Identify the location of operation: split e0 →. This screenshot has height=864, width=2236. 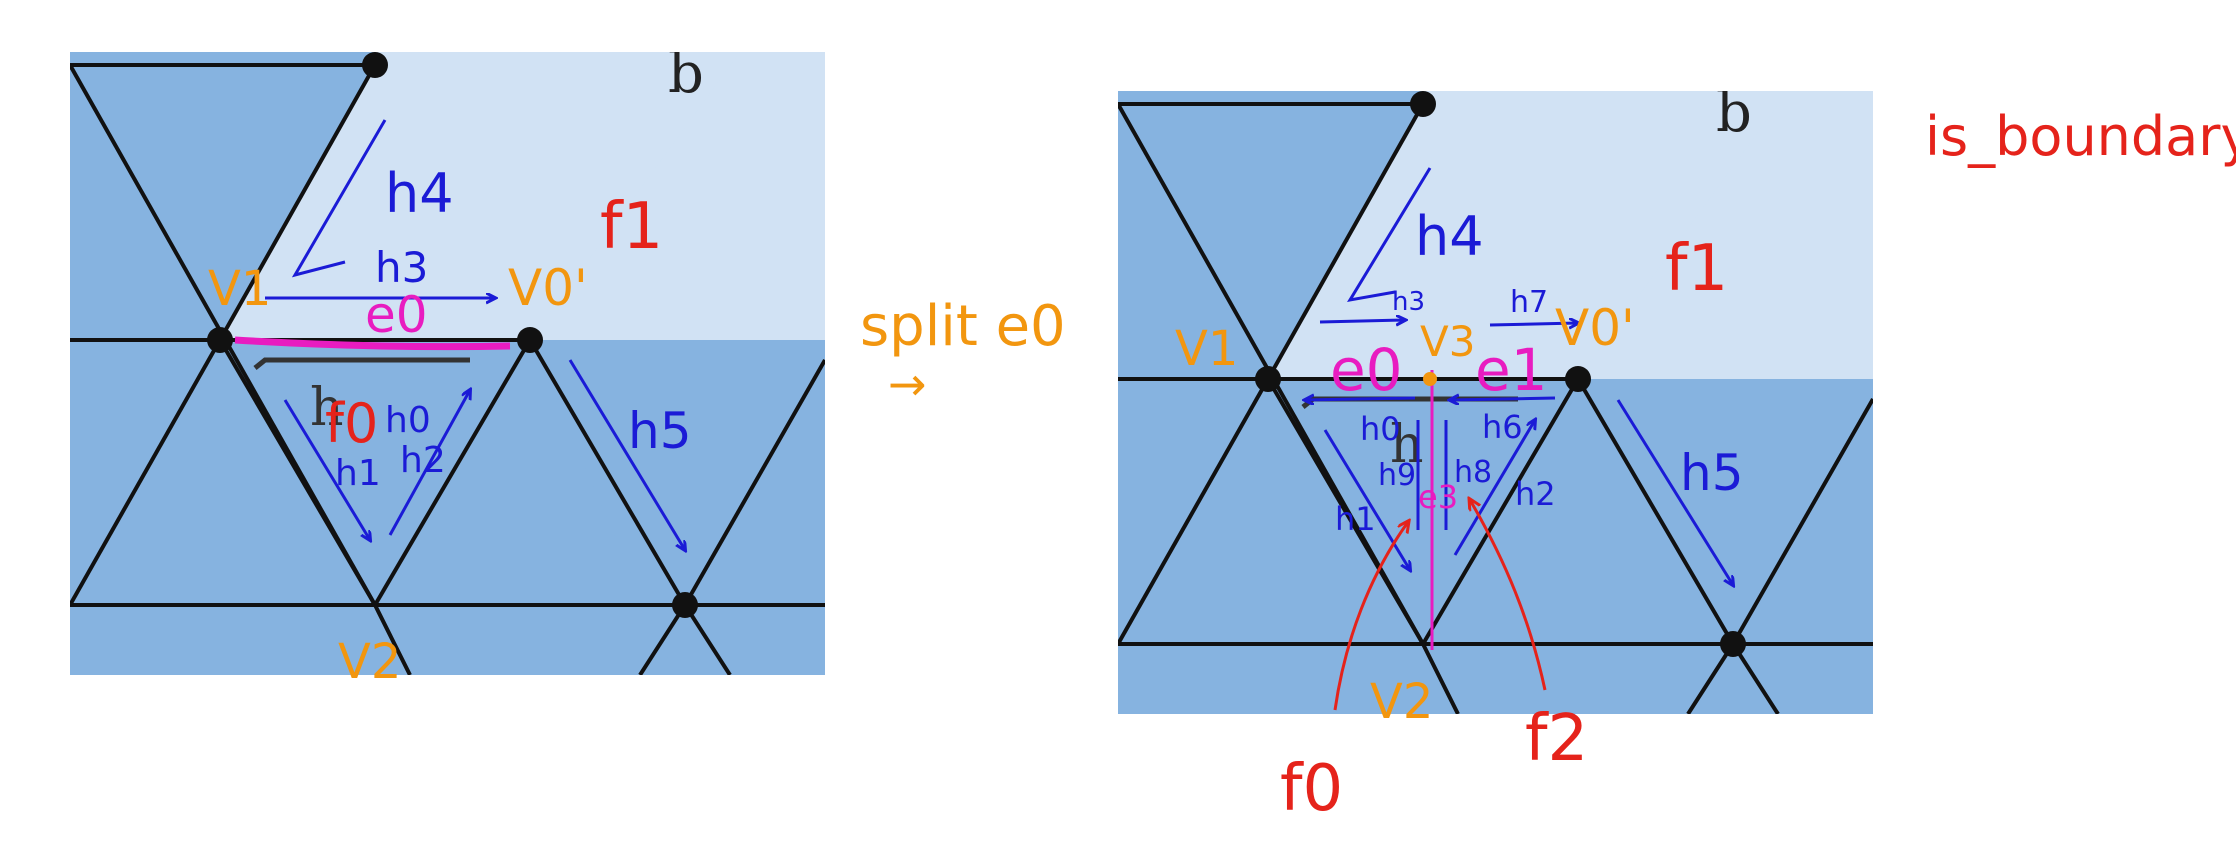
(963, 352).